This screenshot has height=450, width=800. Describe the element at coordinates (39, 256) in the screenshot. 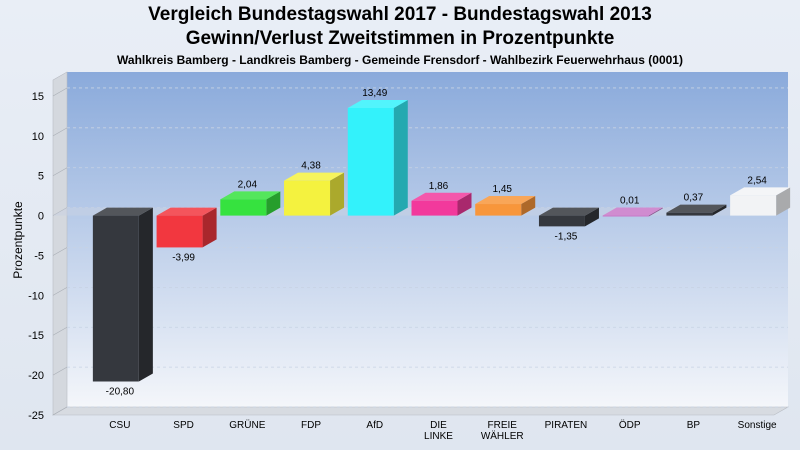

I see `y-tick-label: -5` at that location.